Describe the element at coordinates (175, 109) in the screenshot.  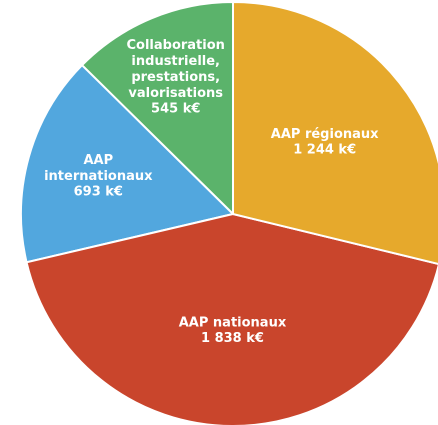
I see `value-label: 545 k€` at that location.